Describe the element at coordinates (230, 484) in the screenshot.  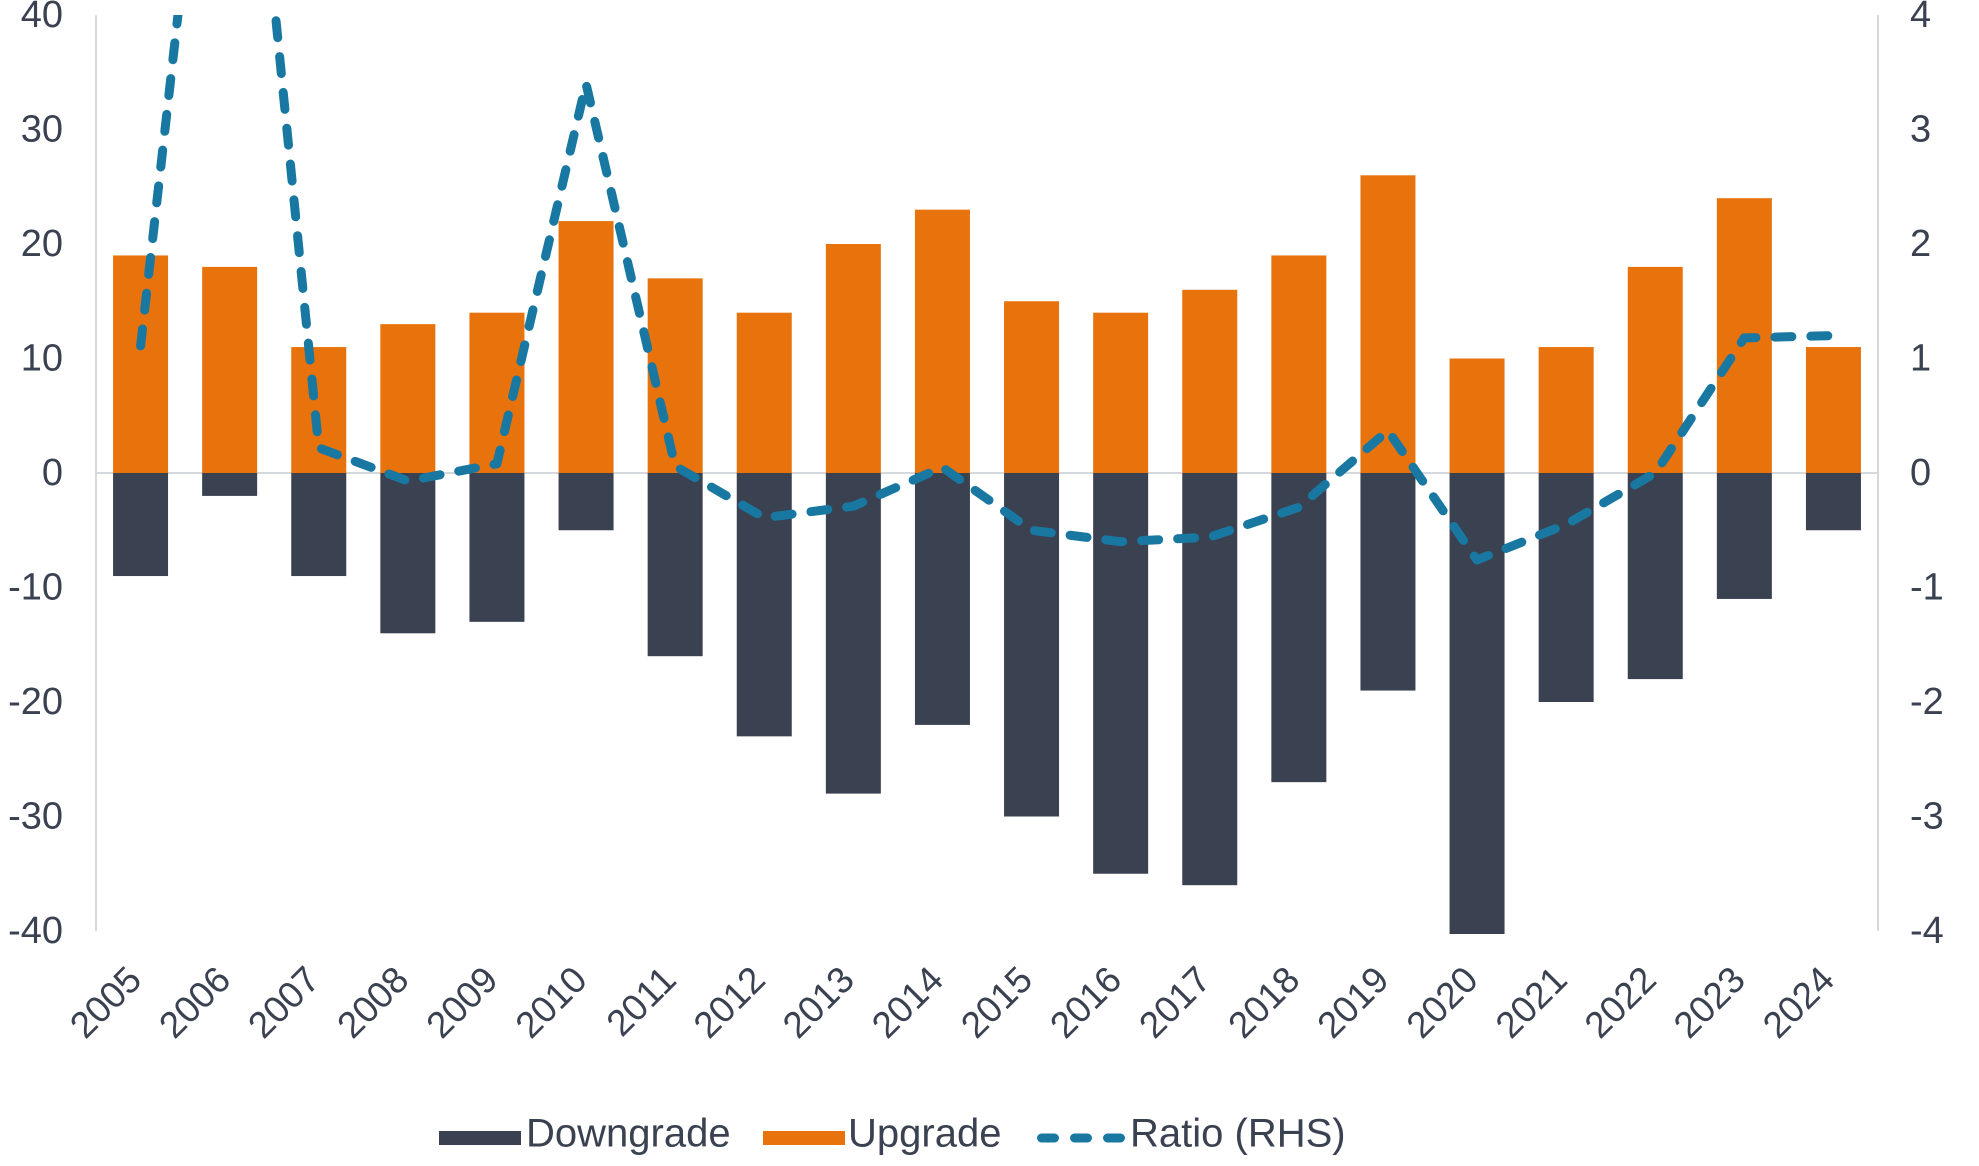
I see `bar-downgrade-2006` at that location.